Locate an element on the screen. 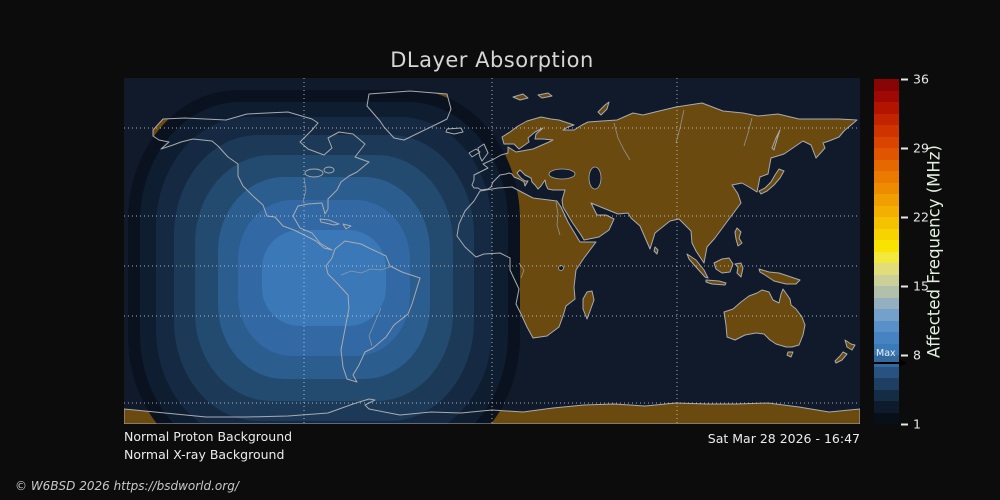  colorbar-axis-label: Affected Frequency (MHz) is located at coordinates (934, 251).